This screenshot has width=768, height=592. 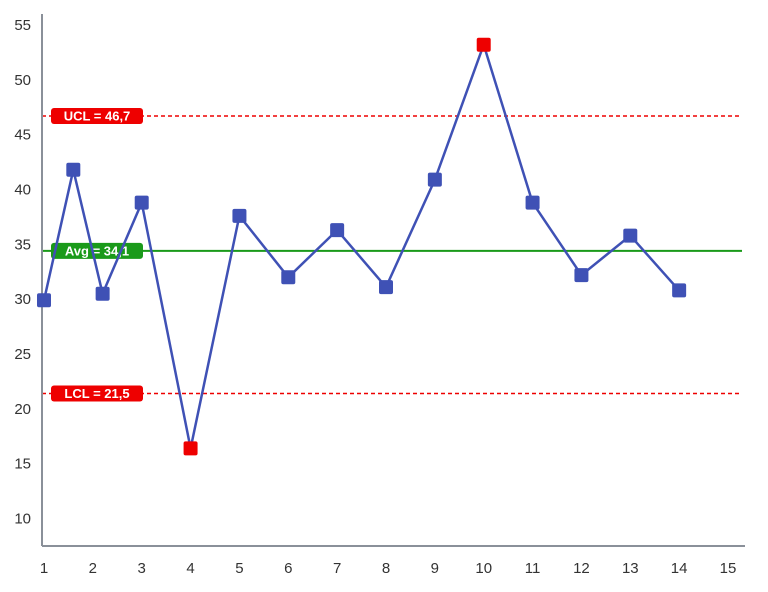 What do you see at coordinates (22, 464) in the screenshot?
I see `y-tick-label: 15` at bounding box center [22, 464].